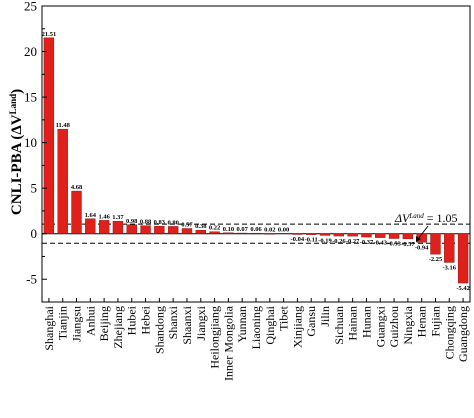  What do you see at coordinates (380, 326) in the screenshot?
I see `x-tick-label: Guangxi` at bounding box center [380, 326].